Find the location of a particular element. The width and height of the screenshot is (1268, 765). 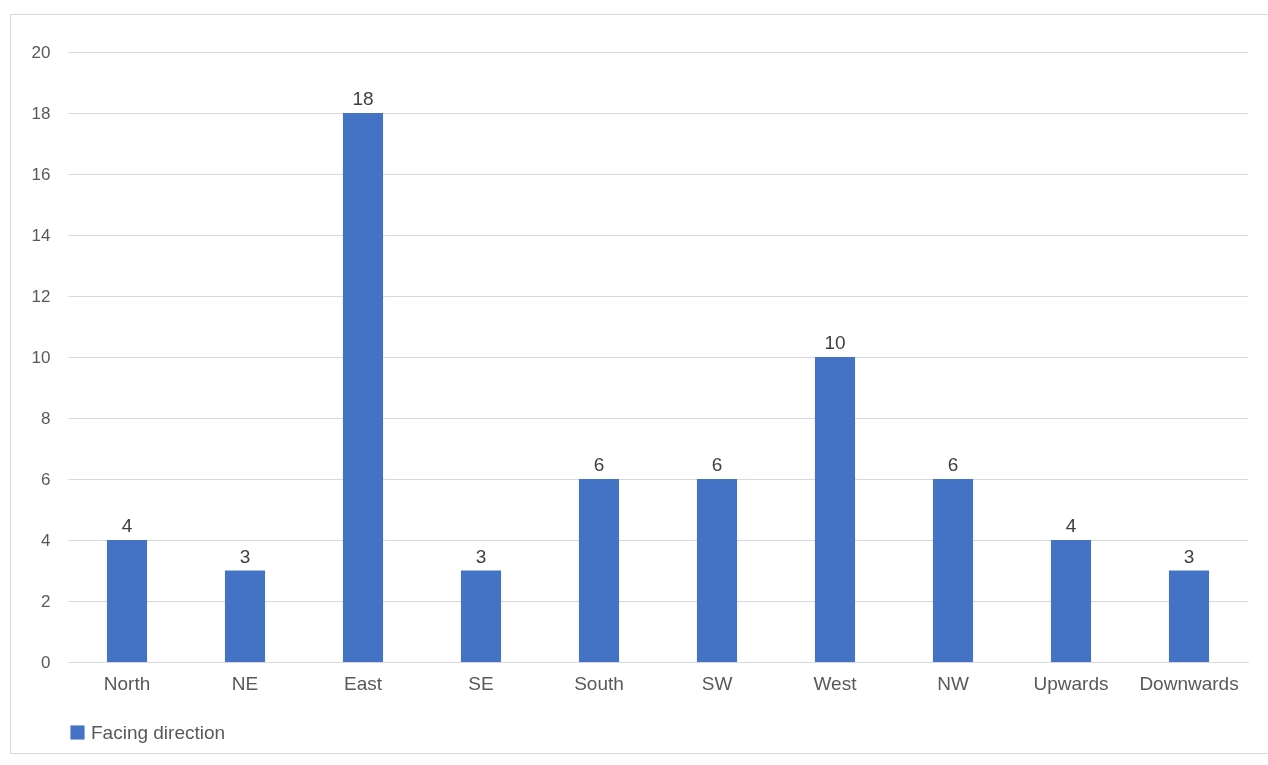

y-tick-label: 20 is located at coordinates (41, 52).